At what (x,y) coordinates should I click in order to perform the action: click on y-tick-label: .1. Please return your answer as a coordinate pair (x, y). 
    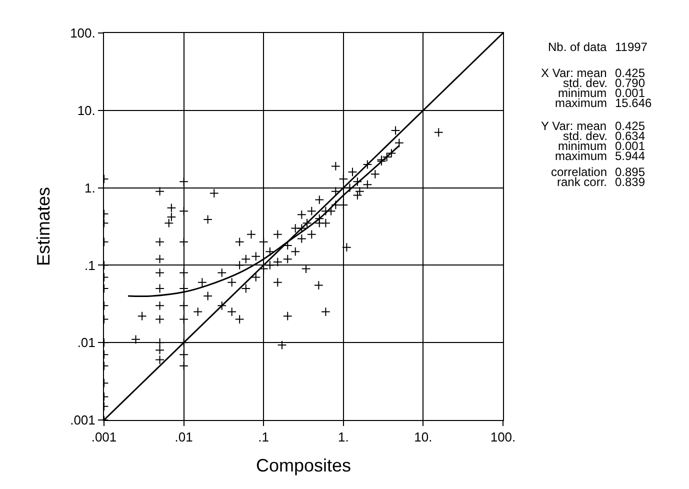
    Looking at the image, I should click on (90, 265).